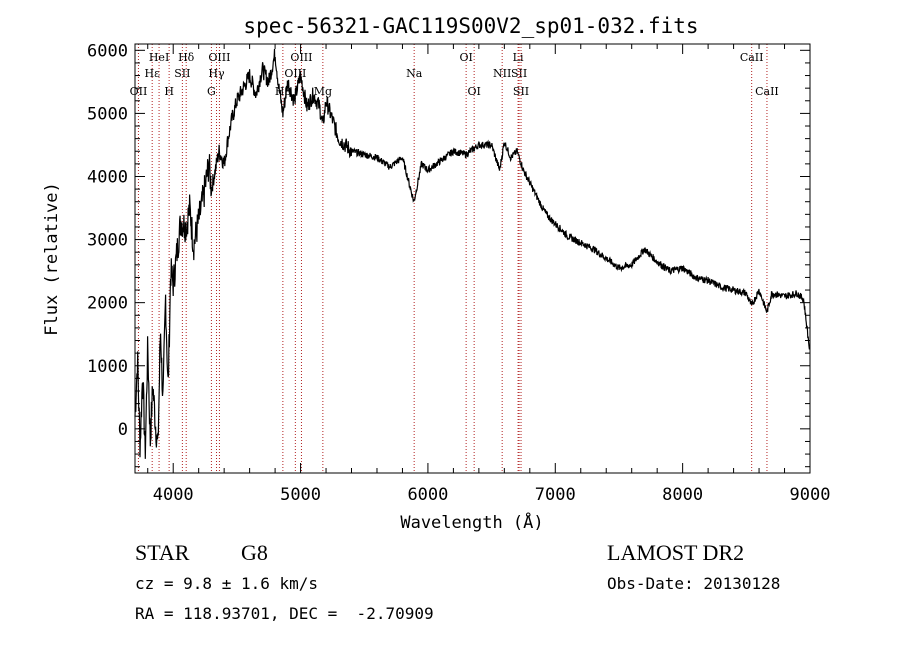 The image size is (900, 649). Describe the element at coordinates (323, 91) in the screenshot. I see `line-marker-label: Mg` at that location.